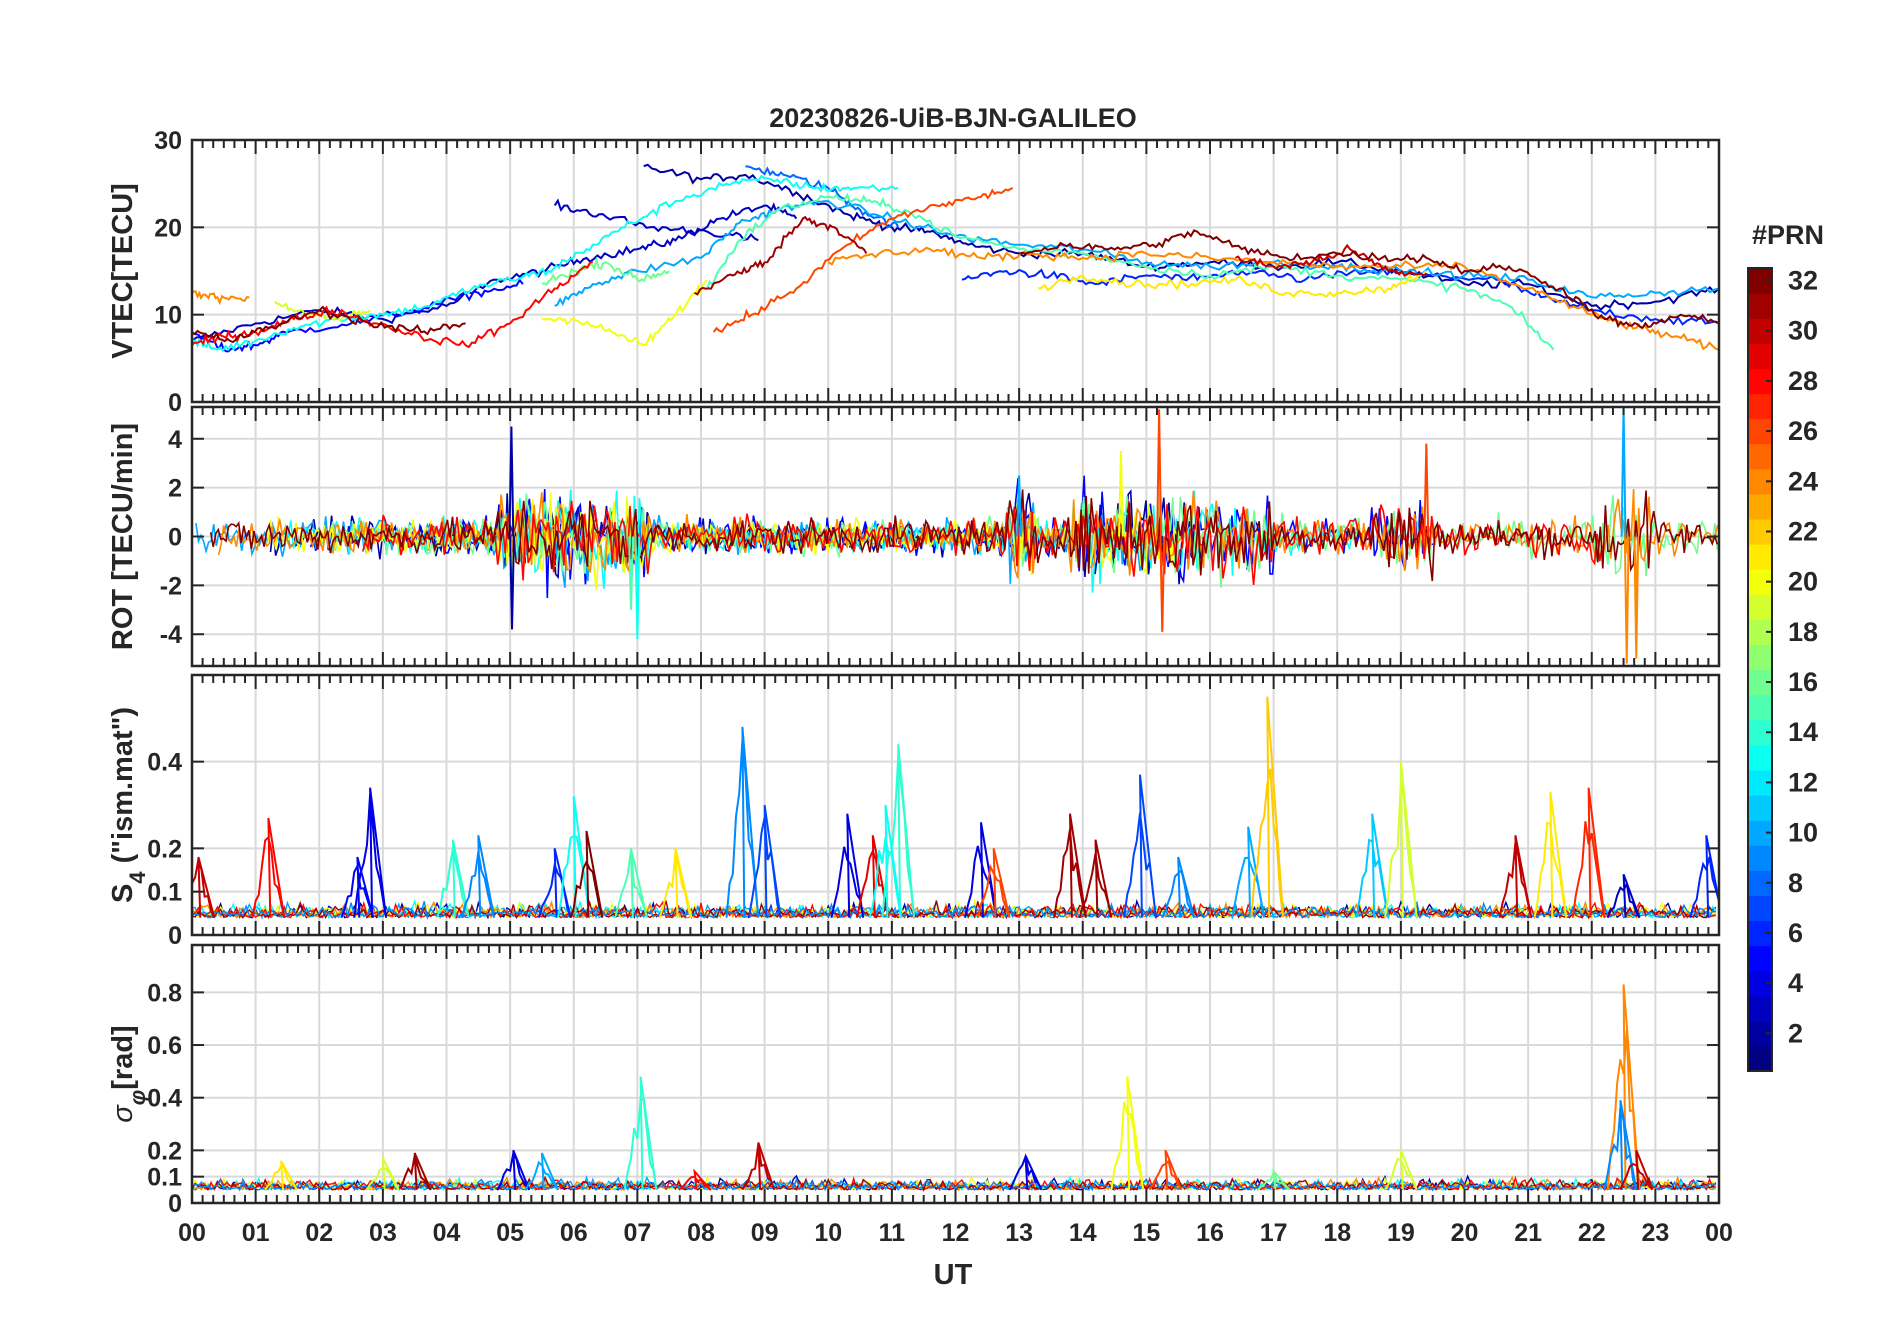  I want to click on x-tick-label: 05, so click(510, 1233).